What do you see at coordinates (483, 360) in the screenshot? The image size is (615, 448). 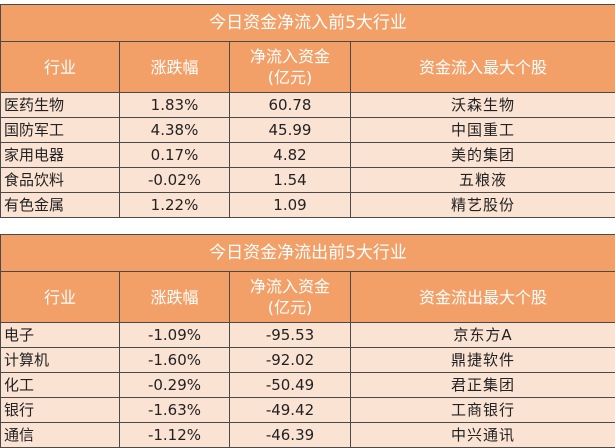 I see `stock-cell: 鼎捷软件` at bounding box center [483, 360].